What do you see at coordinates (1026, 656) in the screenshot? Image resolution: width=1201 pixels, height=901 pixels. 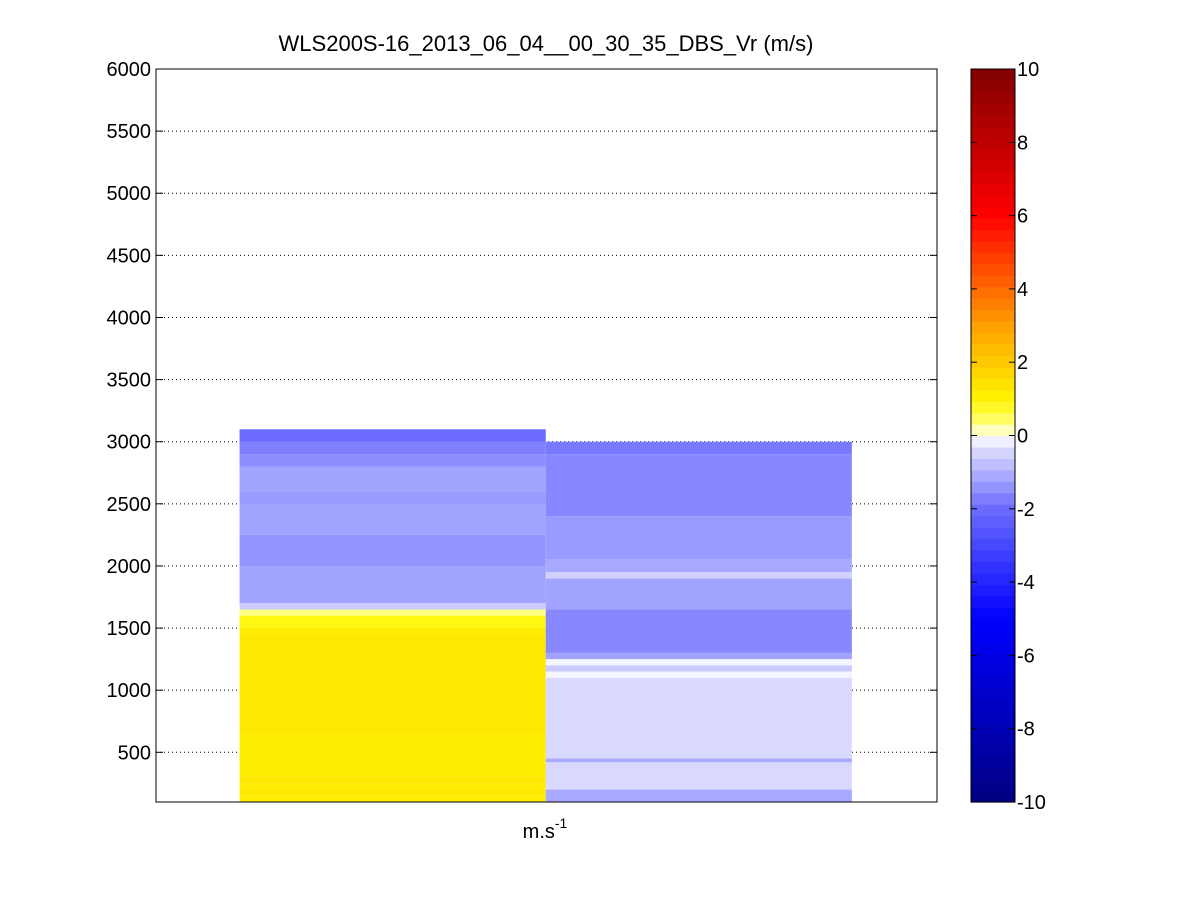 I see `colorbar-tick-label: -6` at bounding box center [1026, 656].